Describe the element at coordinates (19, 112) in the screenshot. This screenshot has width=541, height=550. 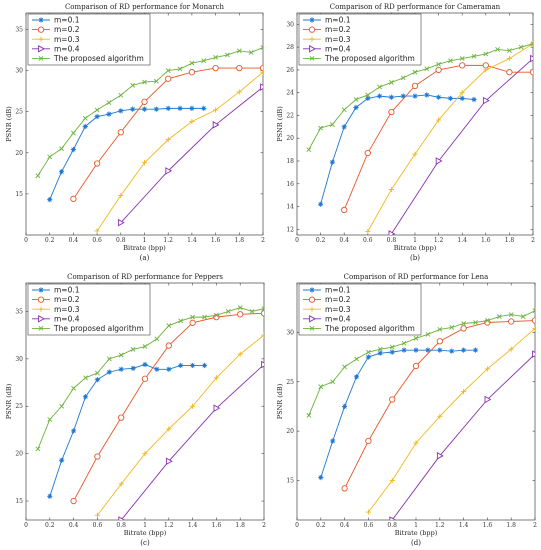
I see `y-tick-label: 25` at that location.